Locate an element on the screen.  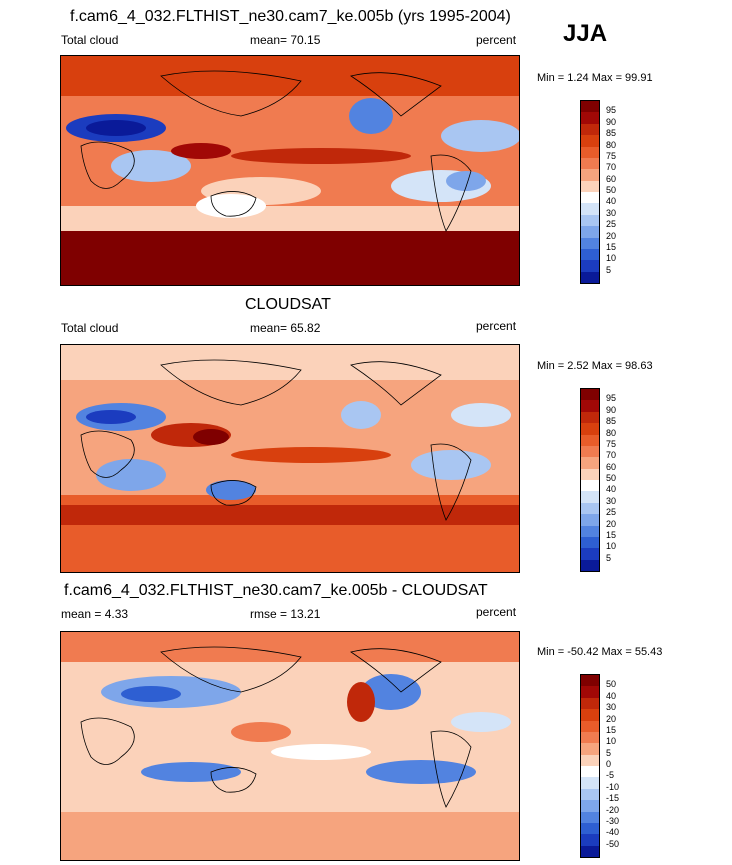
colorbar-tick-label: -10 is located at coordinates (613, 786).